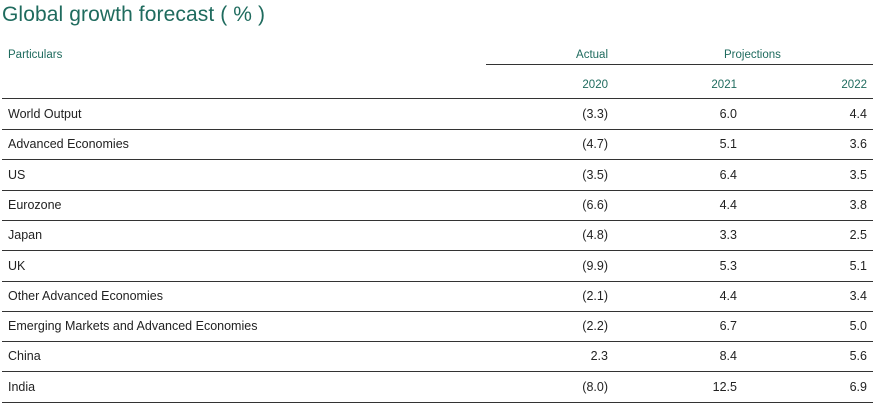  Describe the element at coordinates (17, 265) in the screenshot. I see `row-label: UK` at that location.